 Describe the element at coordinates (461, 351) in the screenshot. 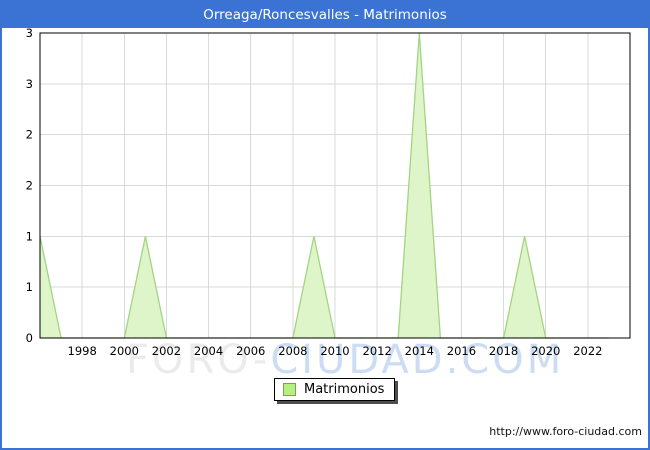

I see `svg-text: 2016` at that location.